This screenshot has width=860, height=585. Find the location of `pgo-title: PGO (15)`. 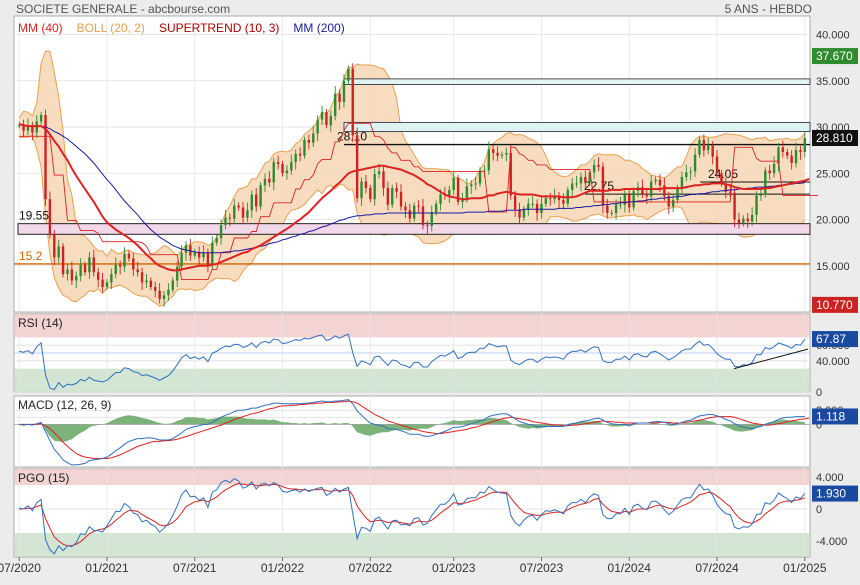

pgo-title: PGO (15) is located at coordinates (43, 478).